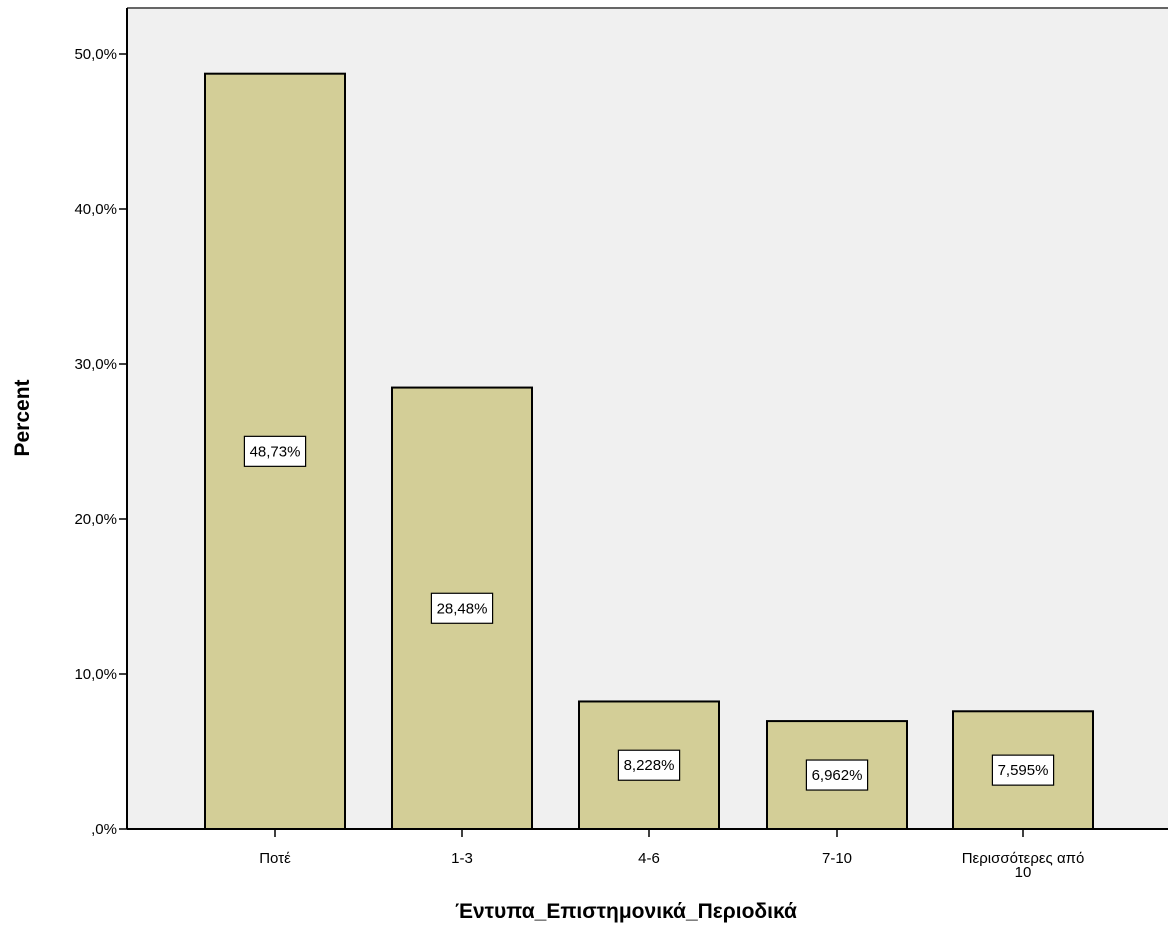 The height and width of the screenshot is (938, 1168). I want to click on data-label: 8,228%, so click(649, 765).